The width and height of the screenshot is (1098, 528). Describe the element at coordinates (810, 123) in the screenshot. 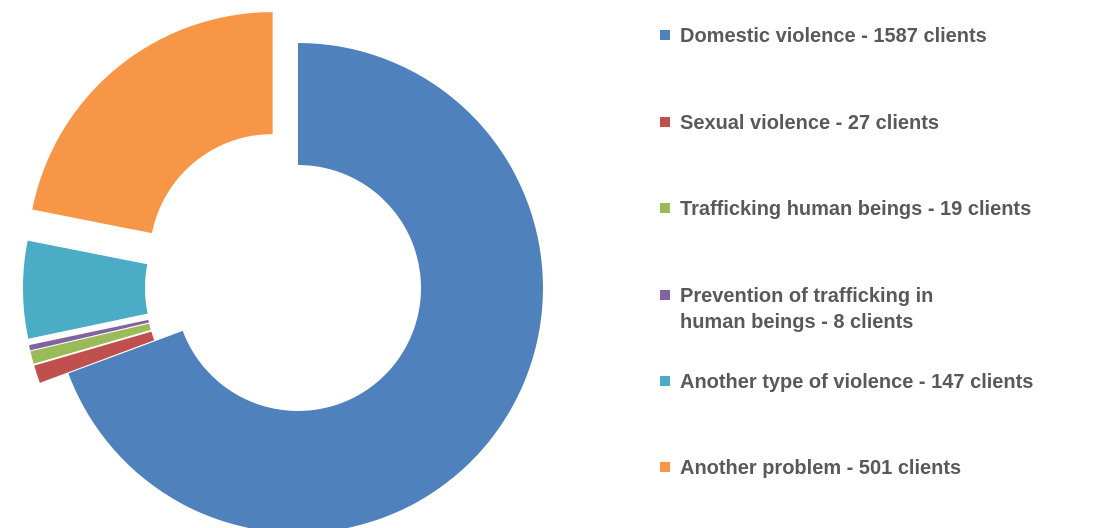

I see `legend-label: Sexual violence - 27 clients` at that location.